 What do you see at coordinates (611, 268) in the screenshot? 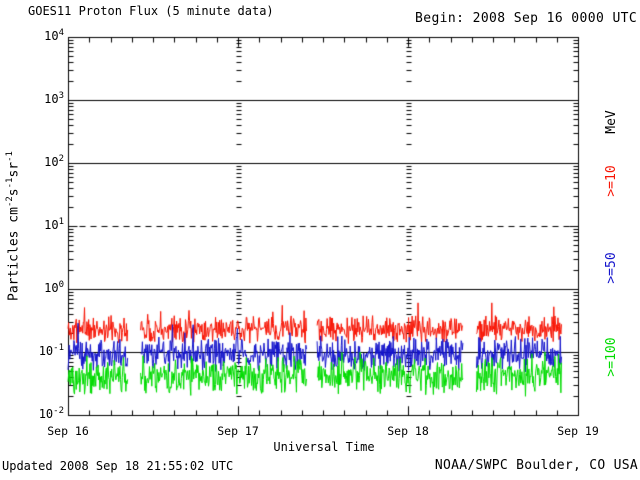
I see `series-label-ge50: >=50` at bounding box center [611, 268].